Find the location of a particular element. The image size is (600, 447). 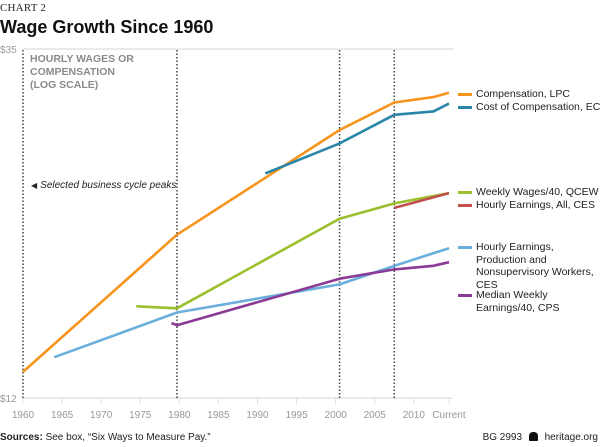

legend-item: Compensation, LPC is located at coordinates (514, 94).